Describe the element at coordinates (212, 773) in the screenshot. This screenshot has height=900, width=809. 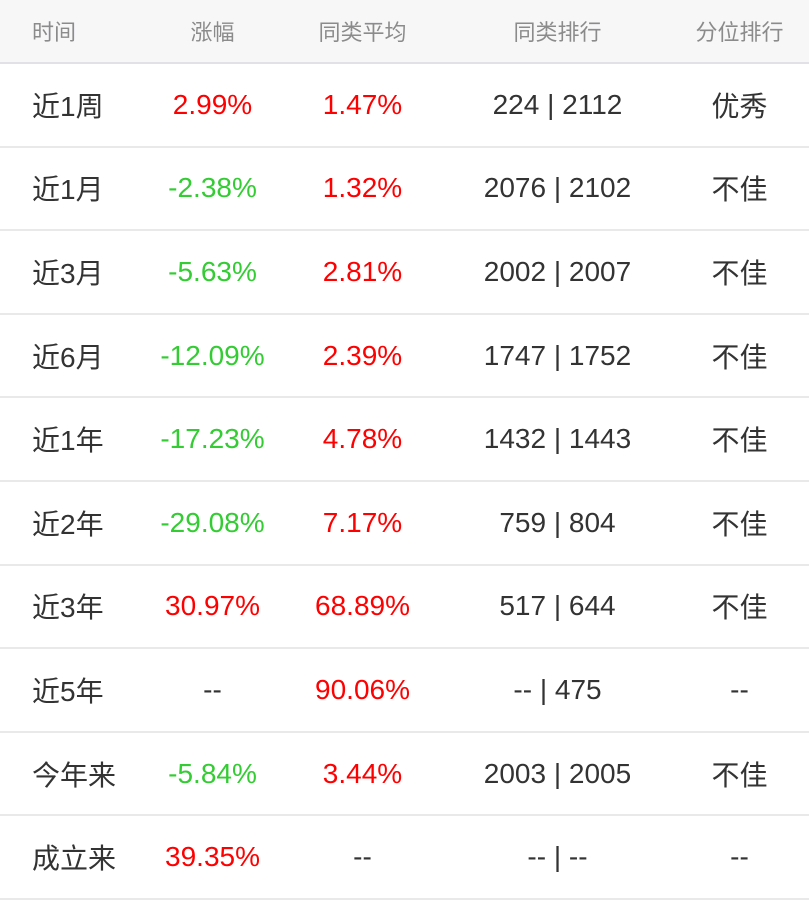
I see `change-cell: -5.84%` at that location.